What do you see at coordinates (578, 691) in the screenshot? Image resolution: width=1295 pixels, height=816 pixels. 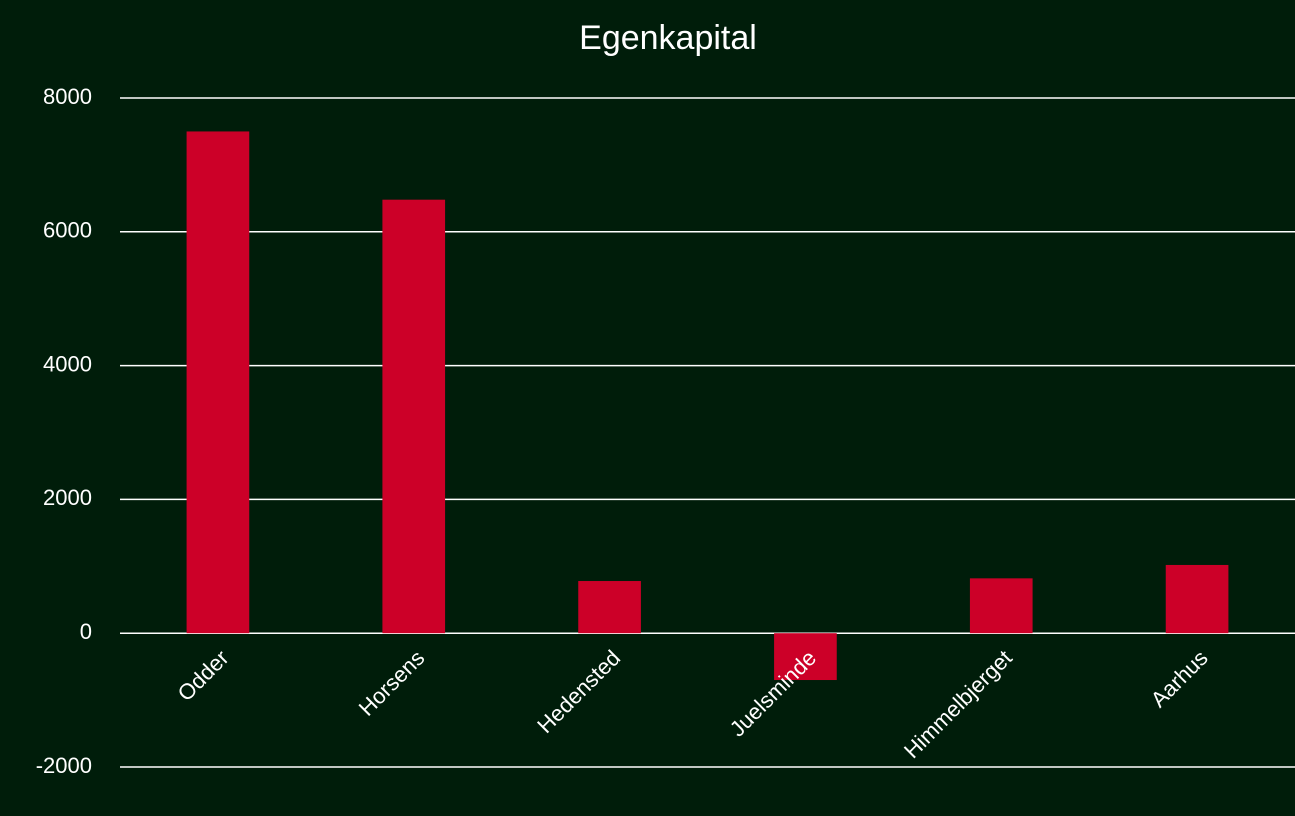 I see `x-tick-label: Hedensted` at bounding box center [578, 691].